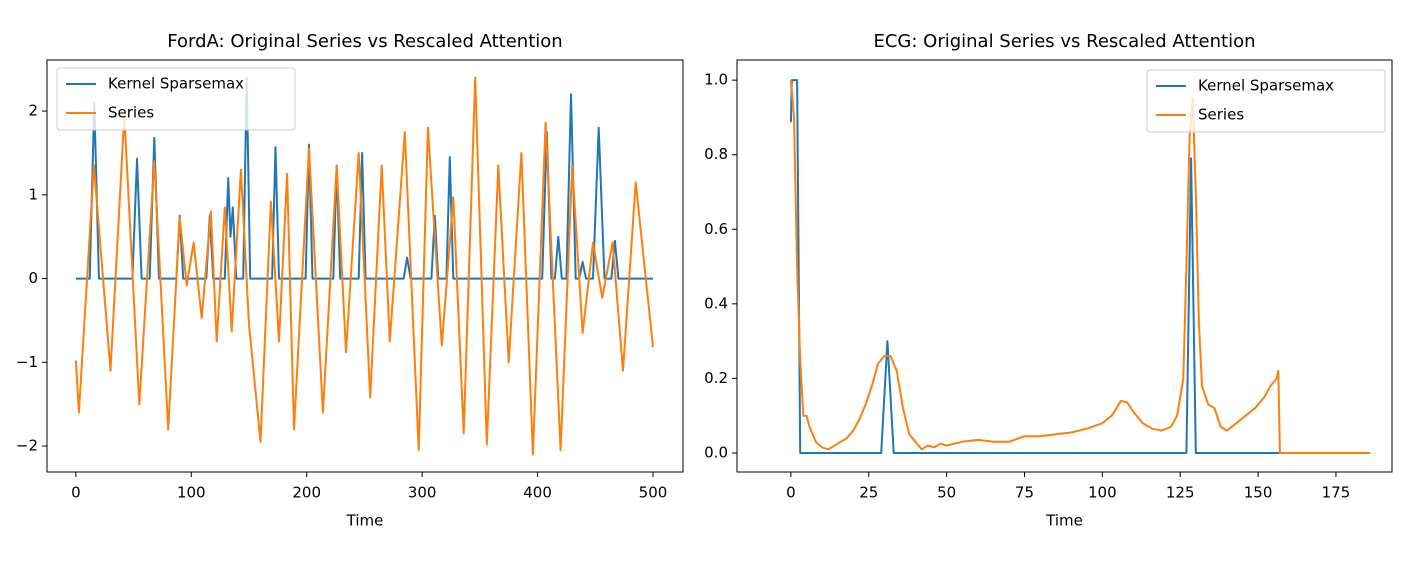  Describe the element at coordinates (27, 362) in the screenshot. I see `y-tick-label: −1` at that location.